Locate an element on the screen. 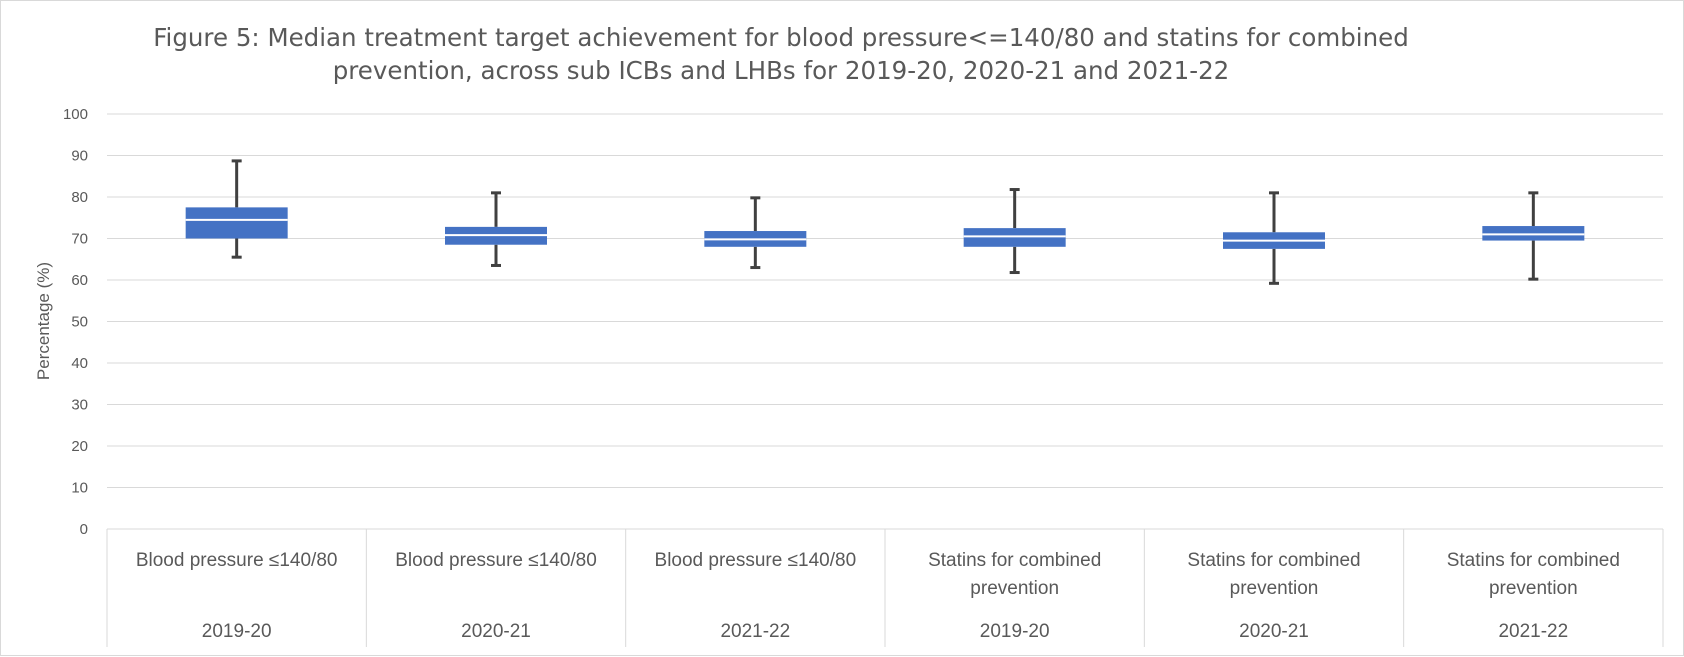 The image size is (1684, 657). y-tick-label: 60 is located at coordinates (79, 280).